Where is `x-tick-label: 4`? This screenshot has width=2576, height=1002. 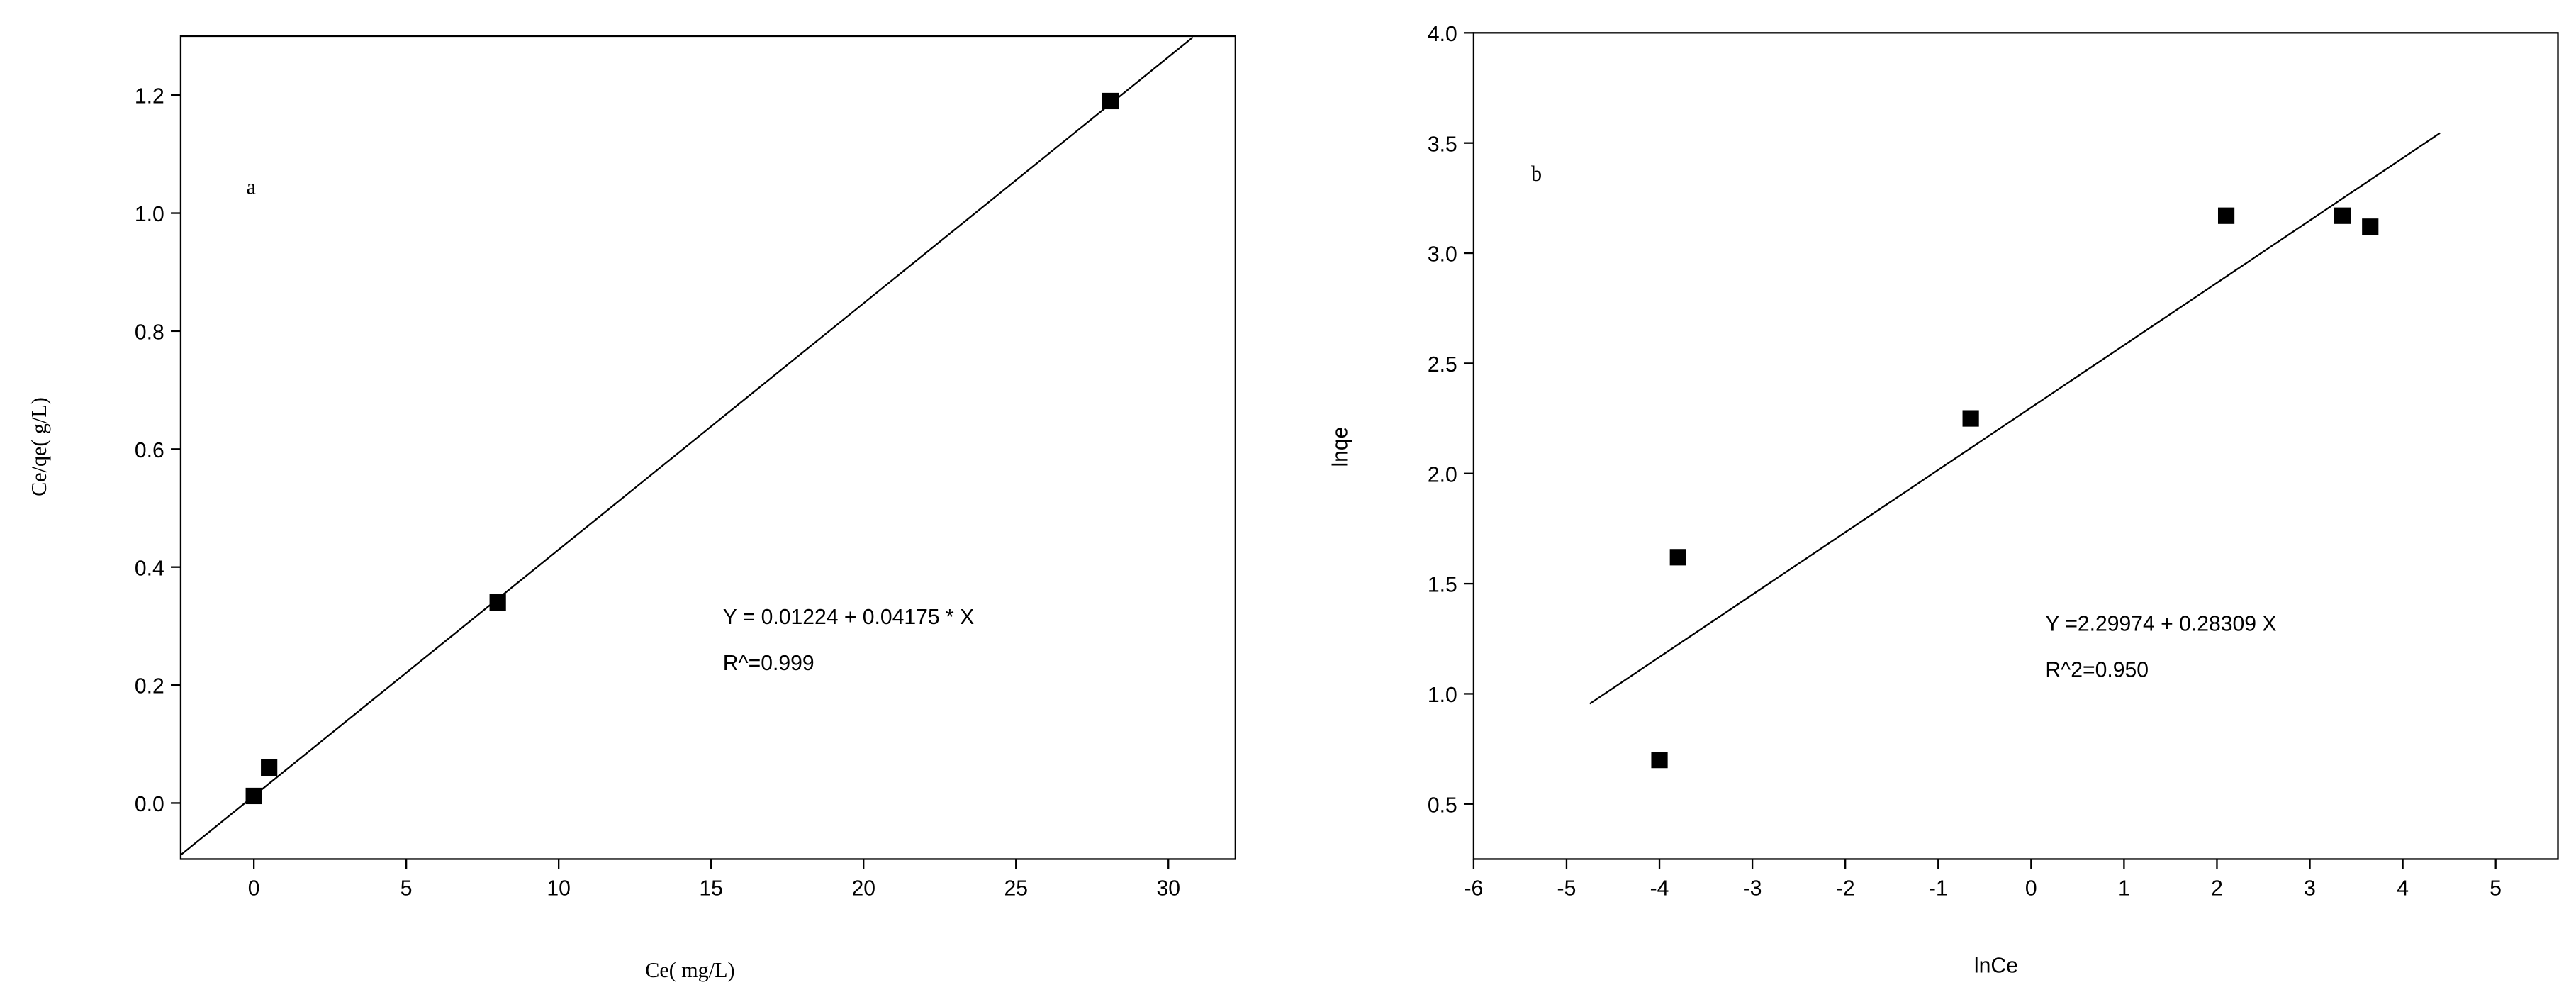 x-tick-label: 4 is located at coordinates (2403, 888).